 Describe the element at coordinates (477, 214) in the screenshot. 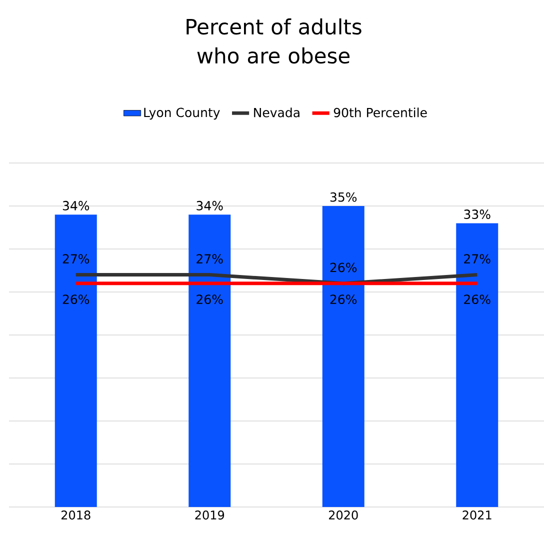

I see `data-label: 33%` at that location.